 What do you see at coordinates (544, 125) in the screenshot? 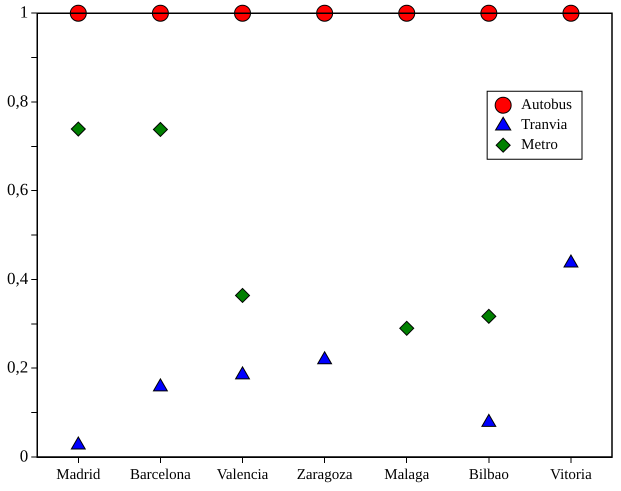
I see `legend-label: Tranvia` at bounding box center [544, 125].